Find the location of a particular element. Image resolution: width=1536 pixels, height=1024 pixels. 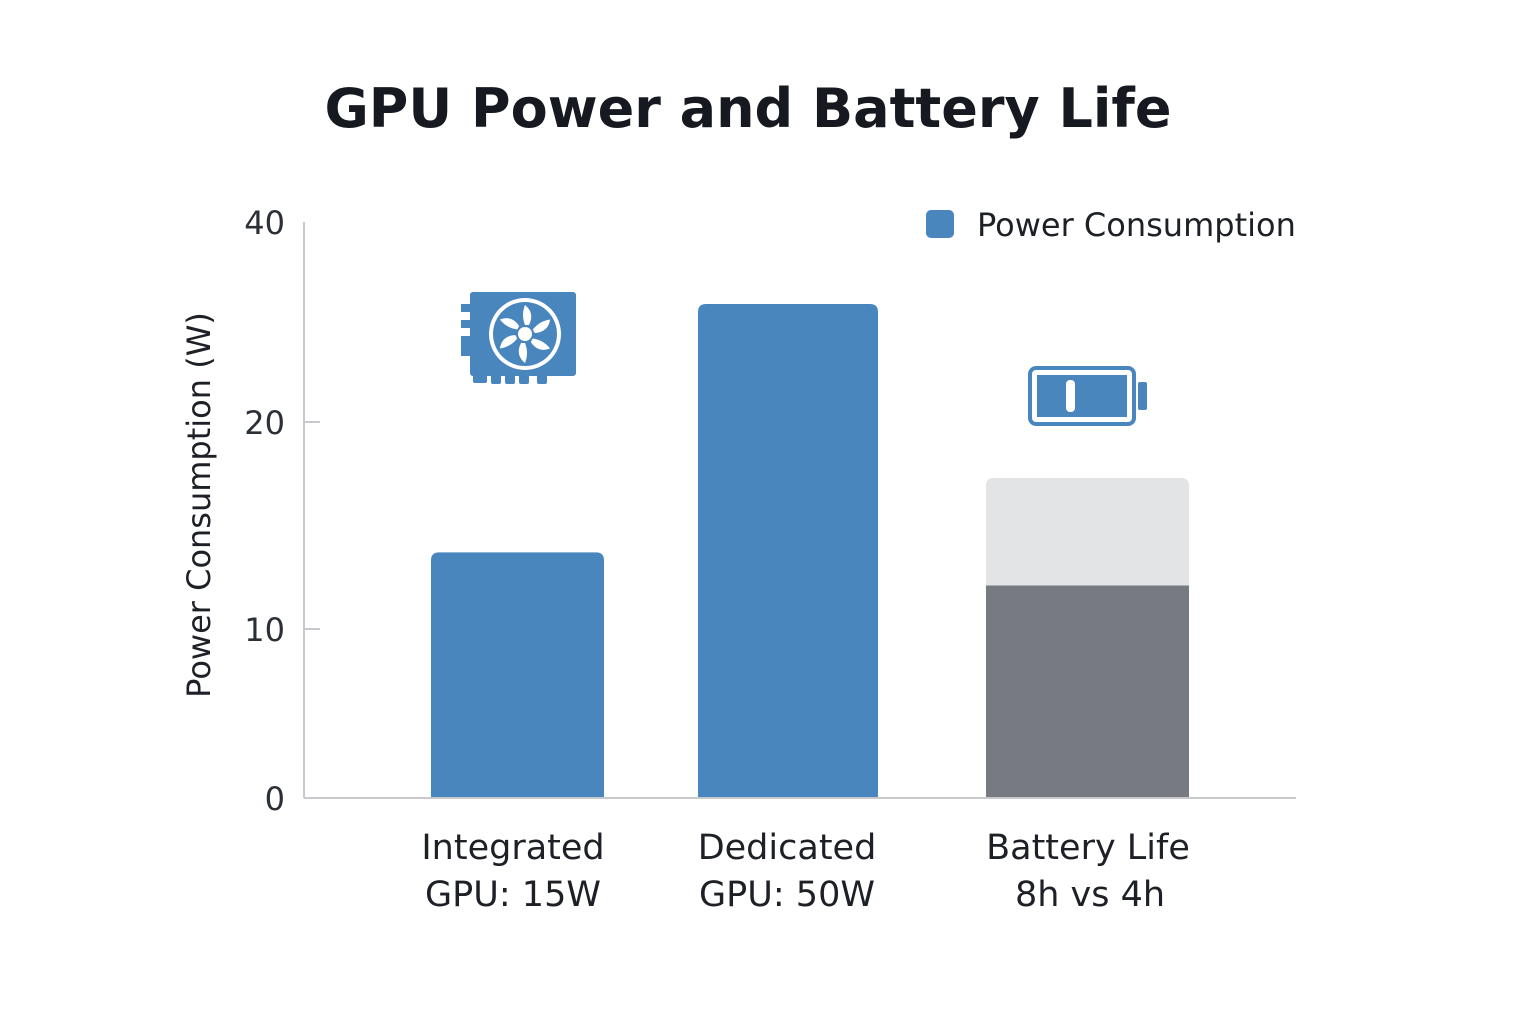

y-tick-label: 40 is located at coordinates (264, 223).